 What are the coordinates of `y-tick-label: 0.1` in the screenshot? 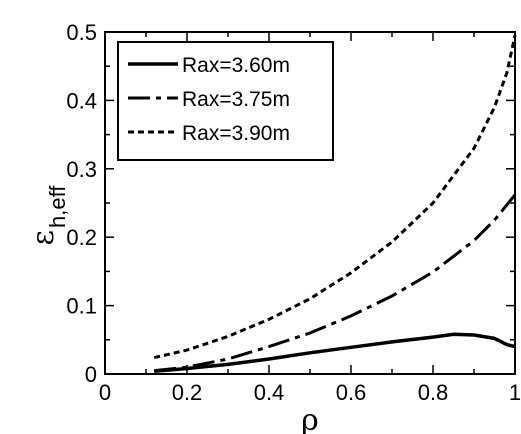 It's located at (81, 306).